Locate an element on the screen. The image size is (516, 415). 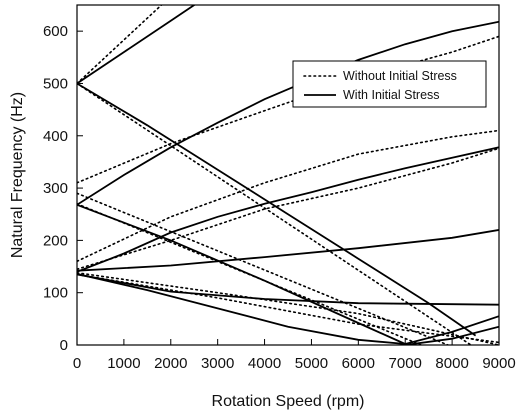
y-tick-label-400: 400 is located at coordinates (55, 136).